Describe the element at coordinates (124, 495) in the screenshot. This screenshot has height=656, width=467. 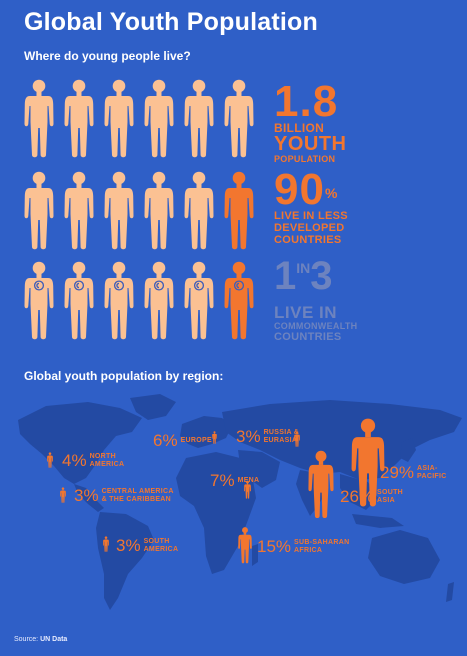
I see `region-label-central-america: 3% CENTRAL AMERICA & THE CARIBBEAN` at that location.